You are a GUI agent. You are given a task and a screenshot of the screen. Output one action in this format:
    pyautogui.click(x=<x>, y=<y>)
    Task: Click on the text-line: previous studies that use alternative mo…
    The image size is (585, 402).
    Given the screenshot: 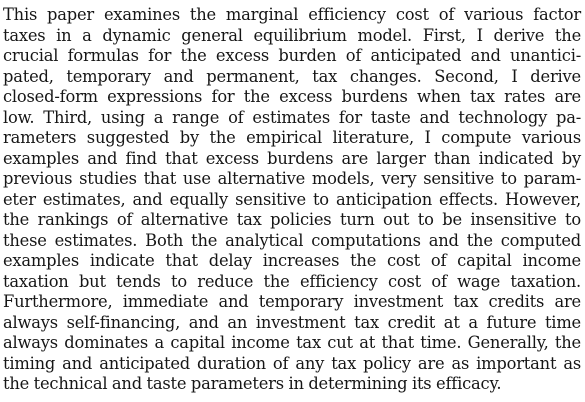 What is the action you would take?
    pyautogui.click(x=292, y=178)
    